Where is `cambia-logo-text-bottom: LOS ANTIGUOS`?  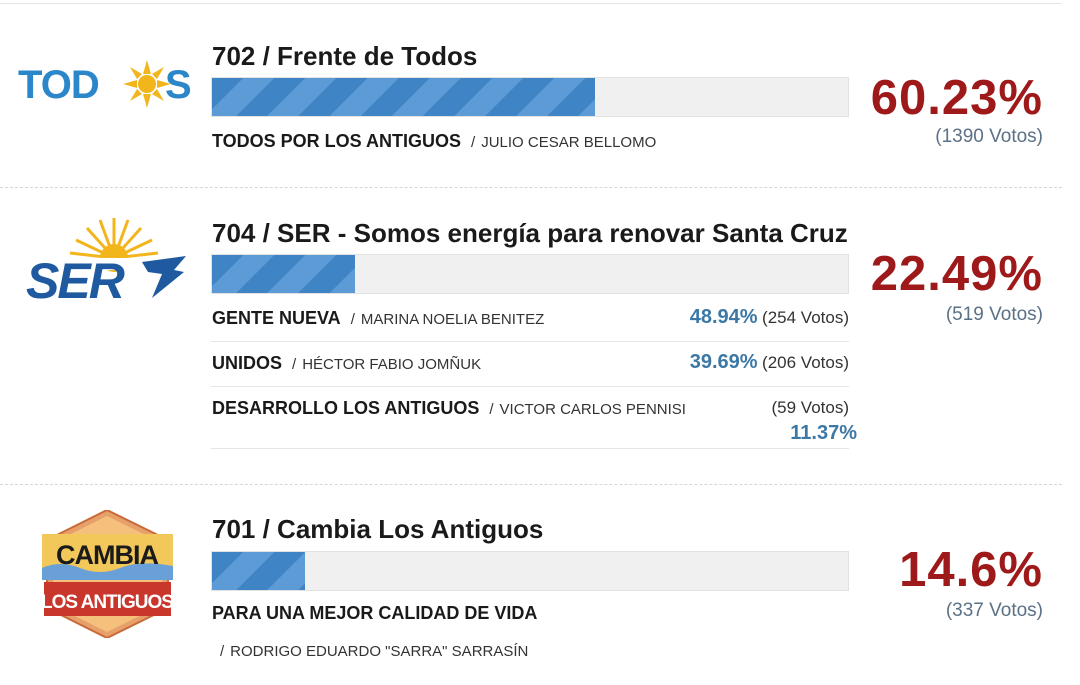
cambia-logo-text-bottom: LOS ANTIGUOS is located at coordinates (107, 602).